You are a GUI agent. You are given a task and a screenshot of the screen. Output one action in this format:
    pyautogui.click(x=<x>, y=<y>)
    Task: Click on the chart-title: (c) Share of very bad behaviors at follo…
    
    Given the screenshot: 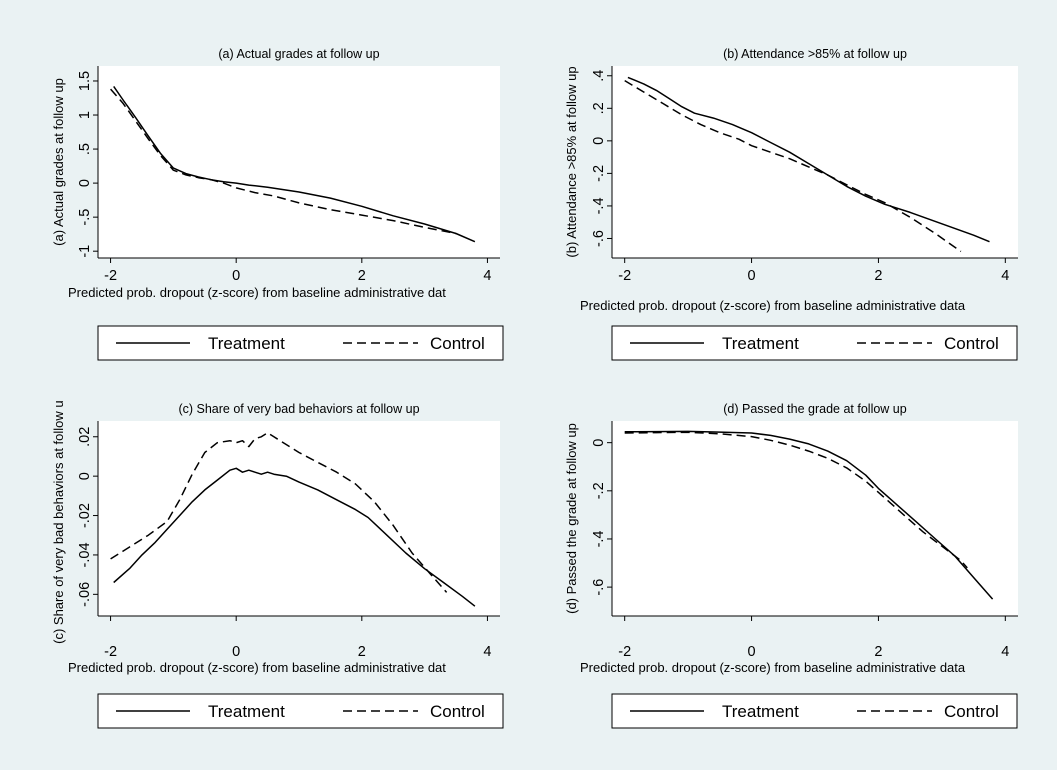 What is the action you would take?
    pyautogui.click(x=298, y=409)
    